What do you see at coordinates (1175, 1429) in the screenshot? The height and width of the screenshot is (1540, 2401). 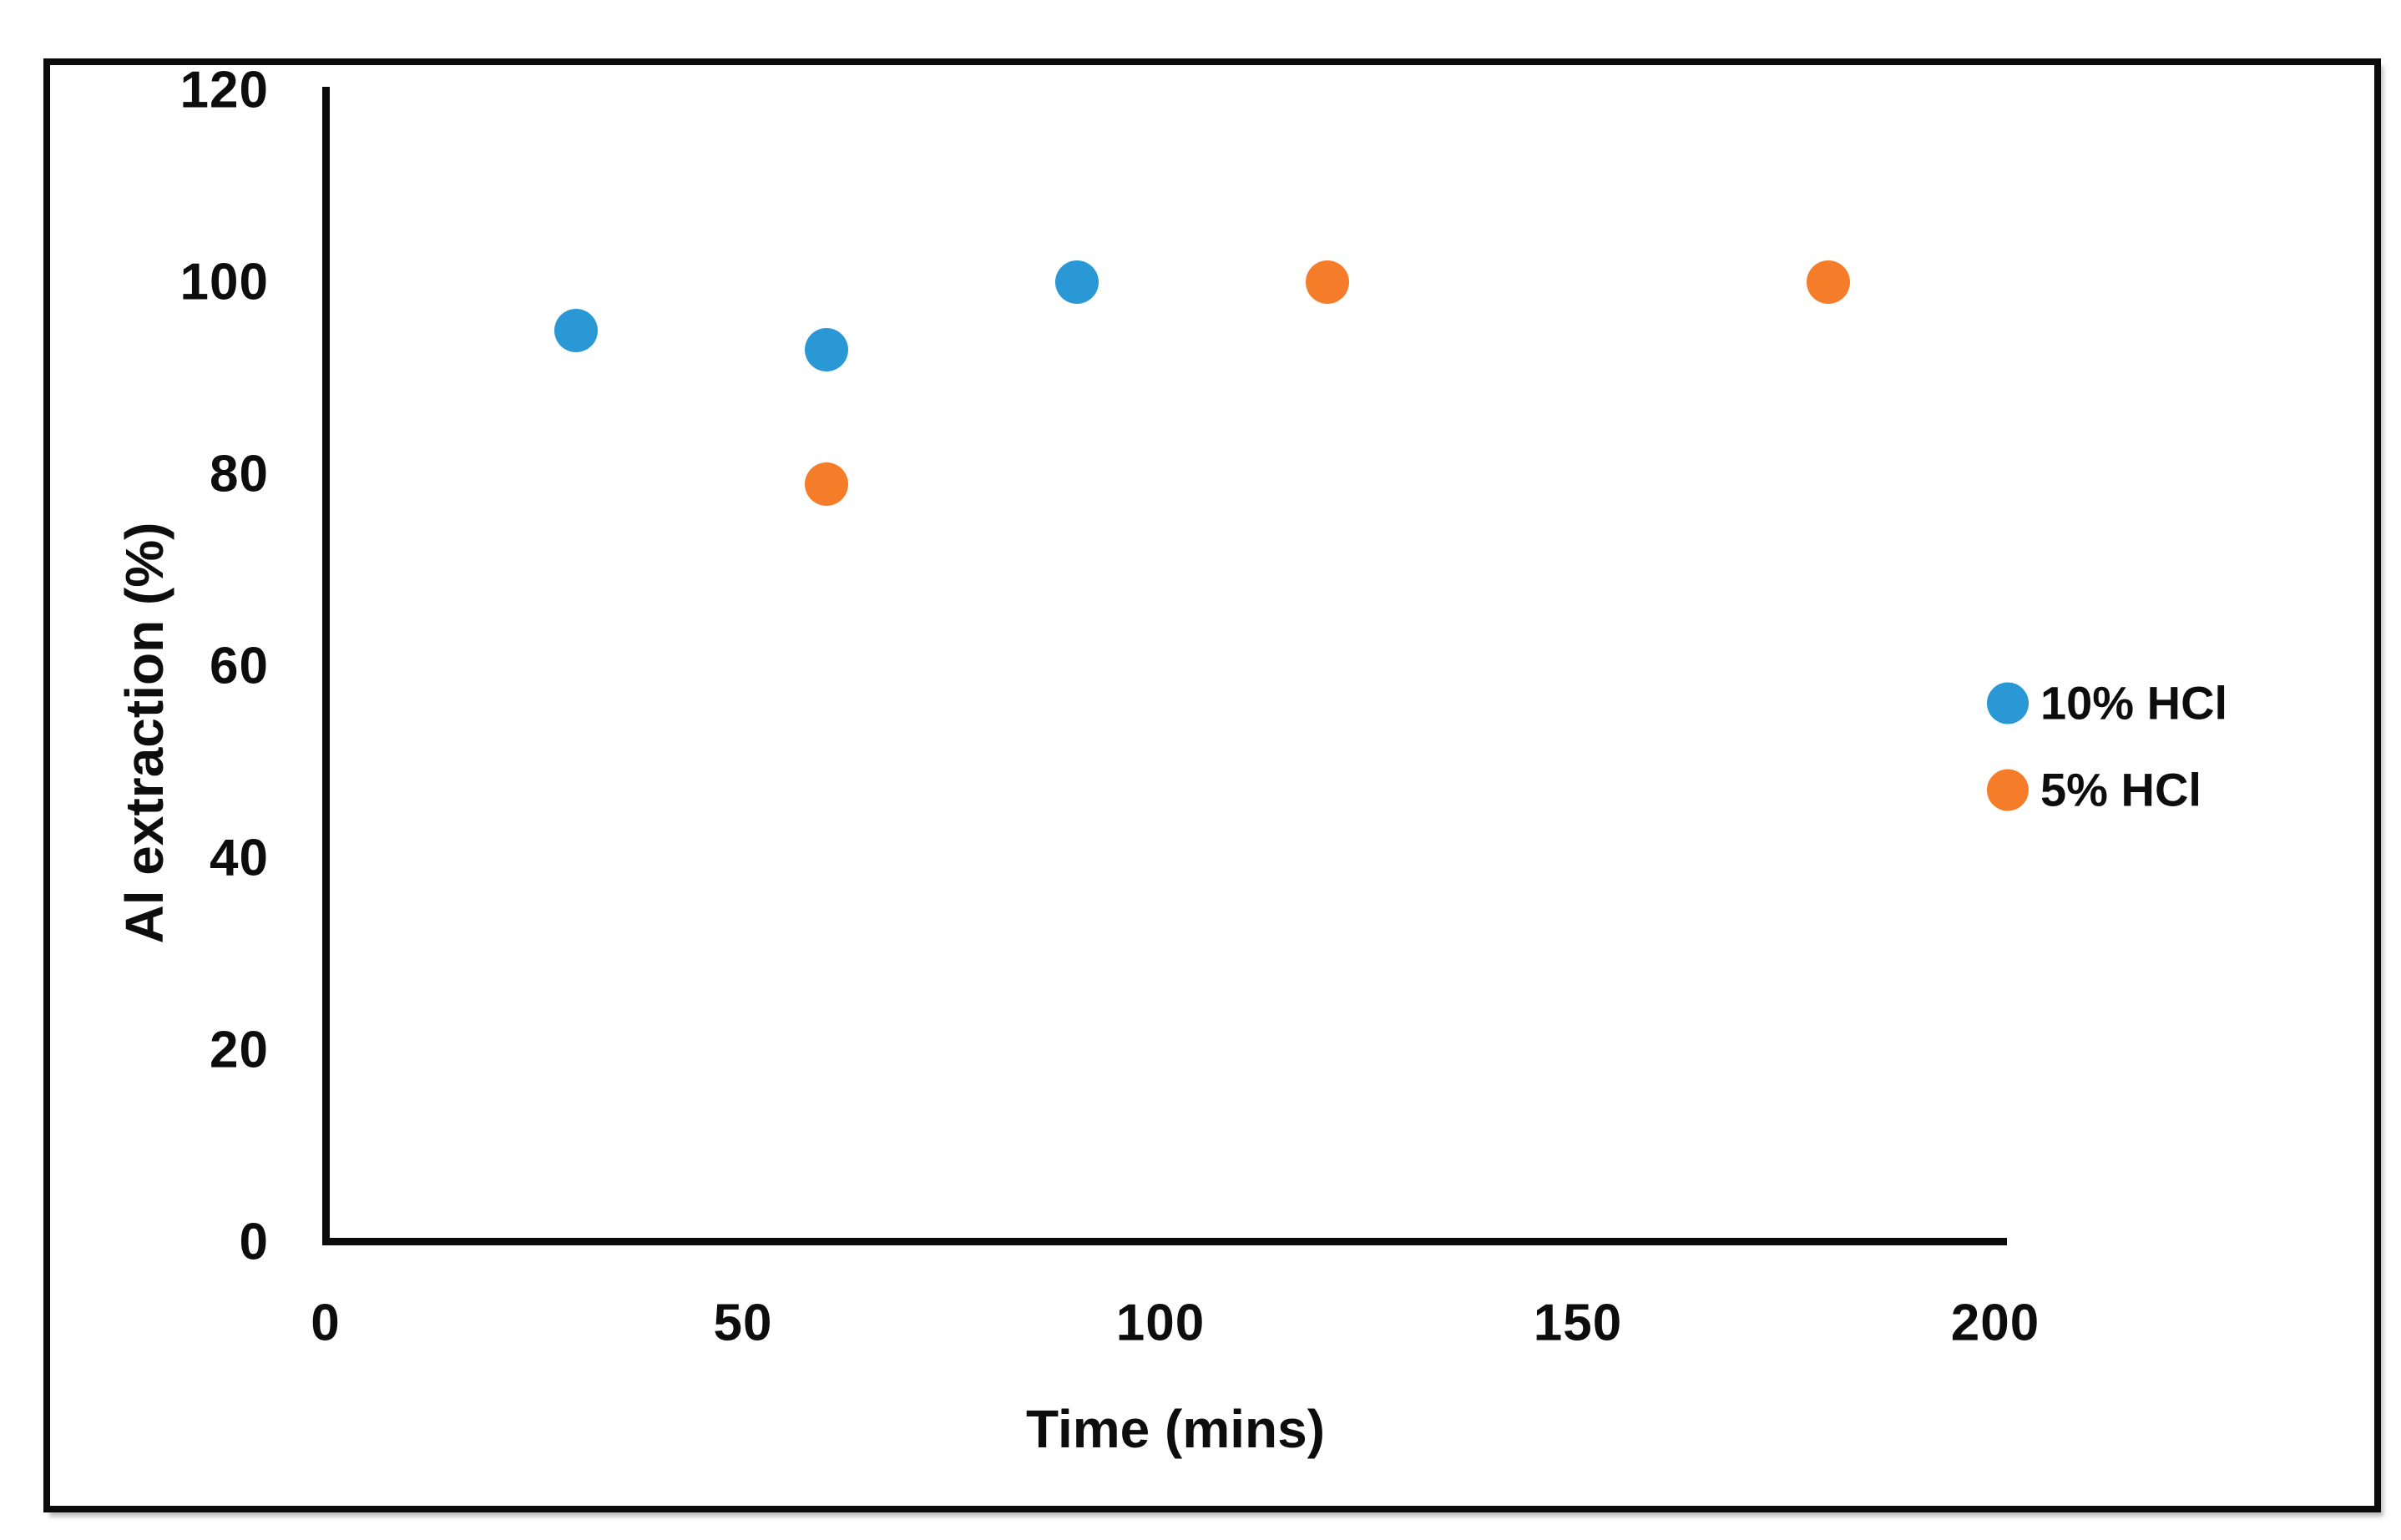 I see `x-axis-title: Time (mins)` at bounding box center [1175, 1429].